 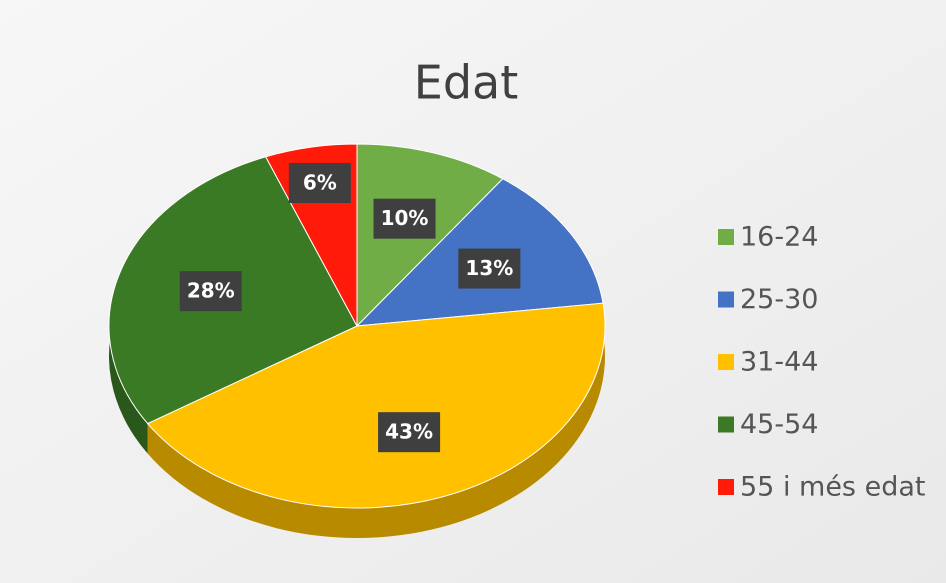 What do you see at coordinates (779, 299) in the screenshot?
I see `legend-label: 25-30` at bounding box center [779, 299].